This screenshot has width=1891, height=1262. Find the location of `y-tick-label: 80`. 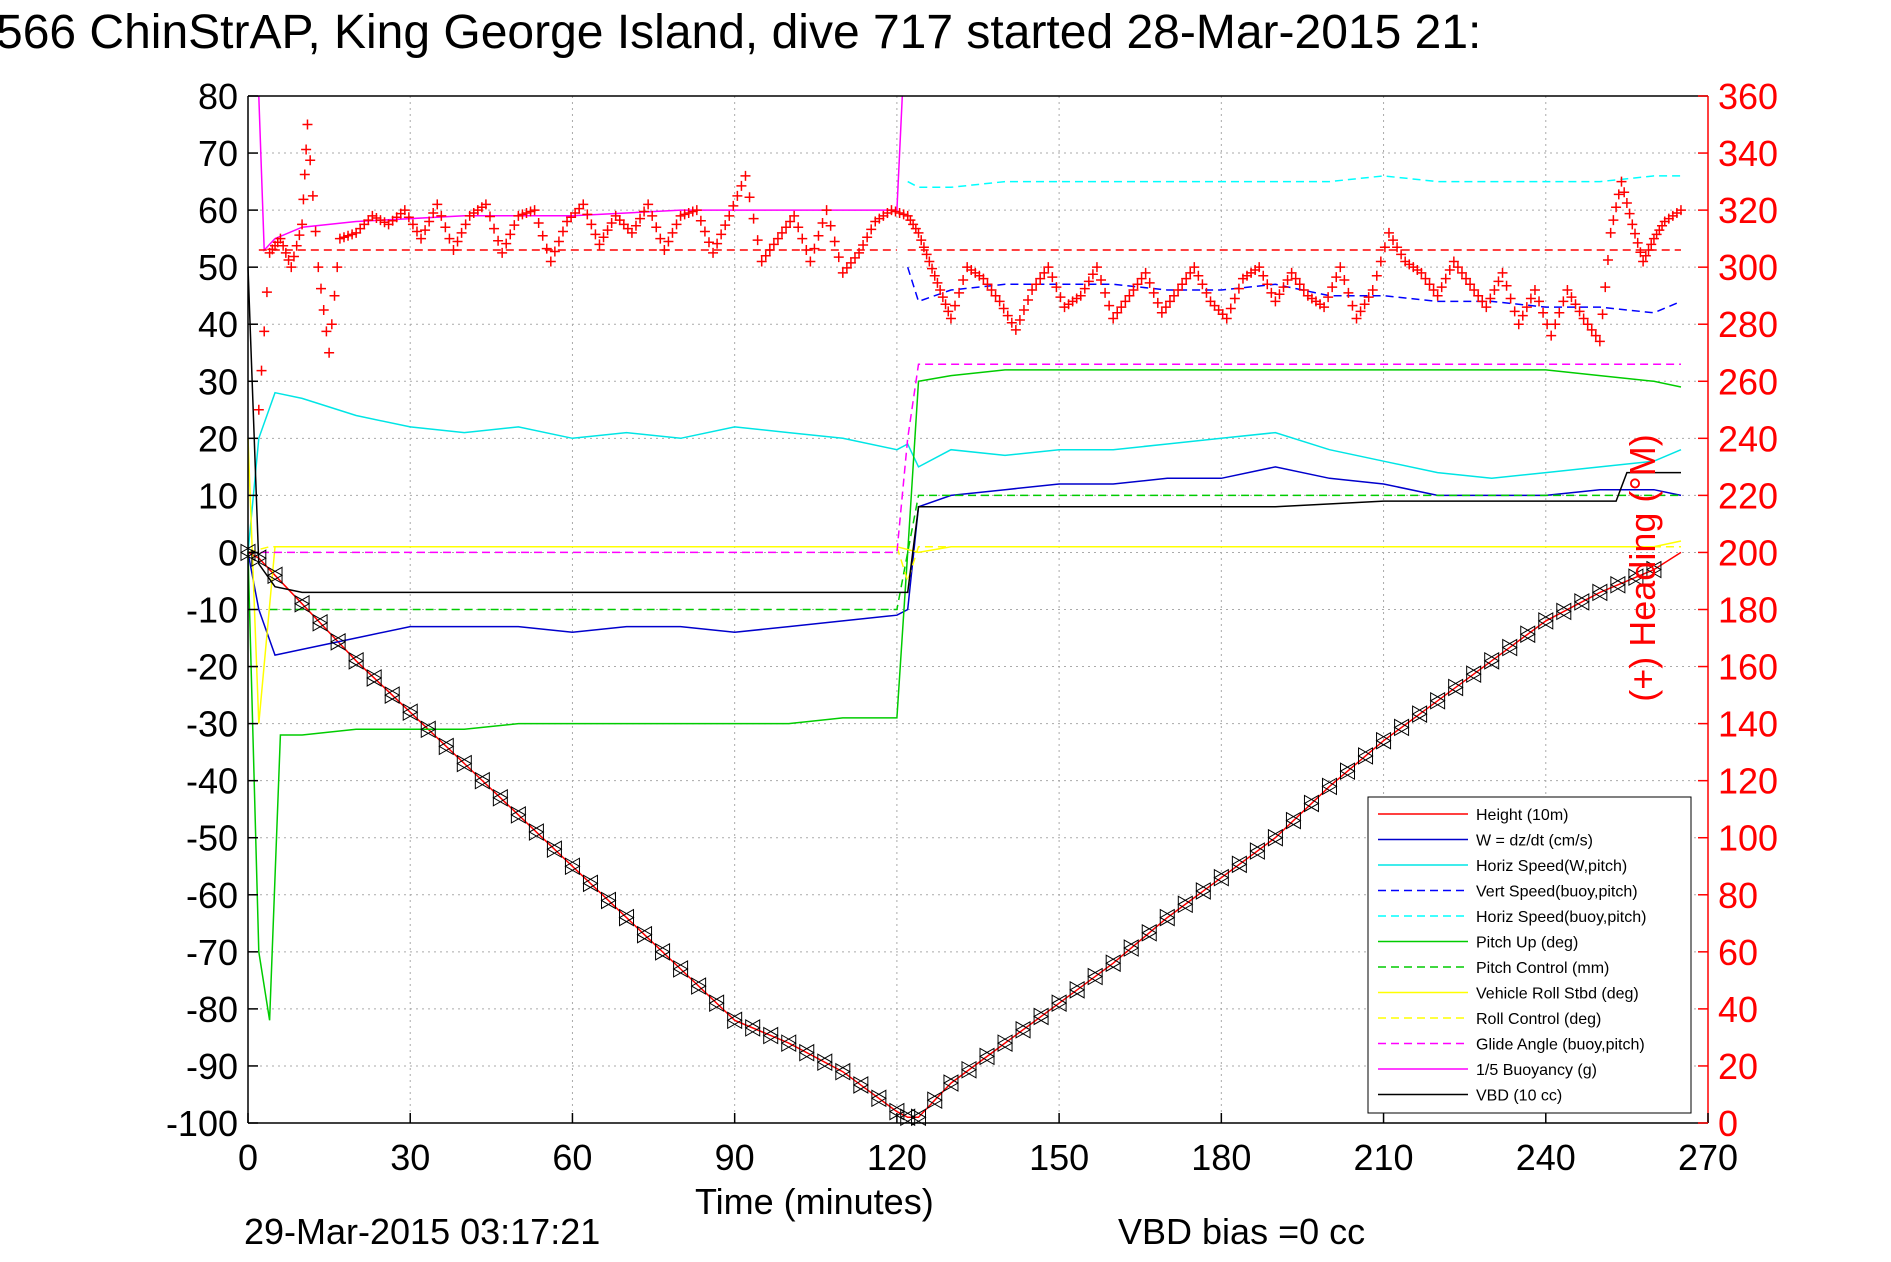

y-tick-label: 80 is located at coordinates (218, 96).